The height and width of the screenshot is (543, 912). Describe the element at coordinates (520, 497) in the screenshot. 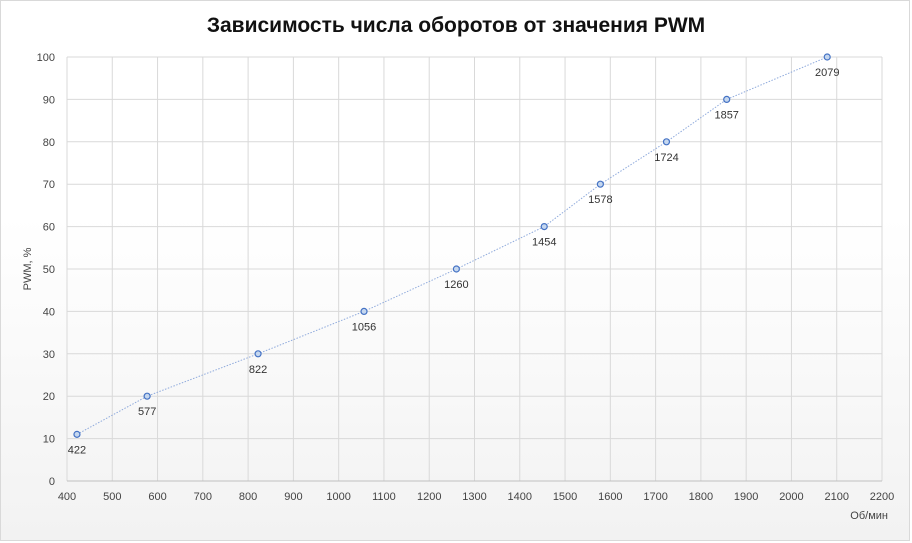

I see `x-tick-label: 1400` at that location.